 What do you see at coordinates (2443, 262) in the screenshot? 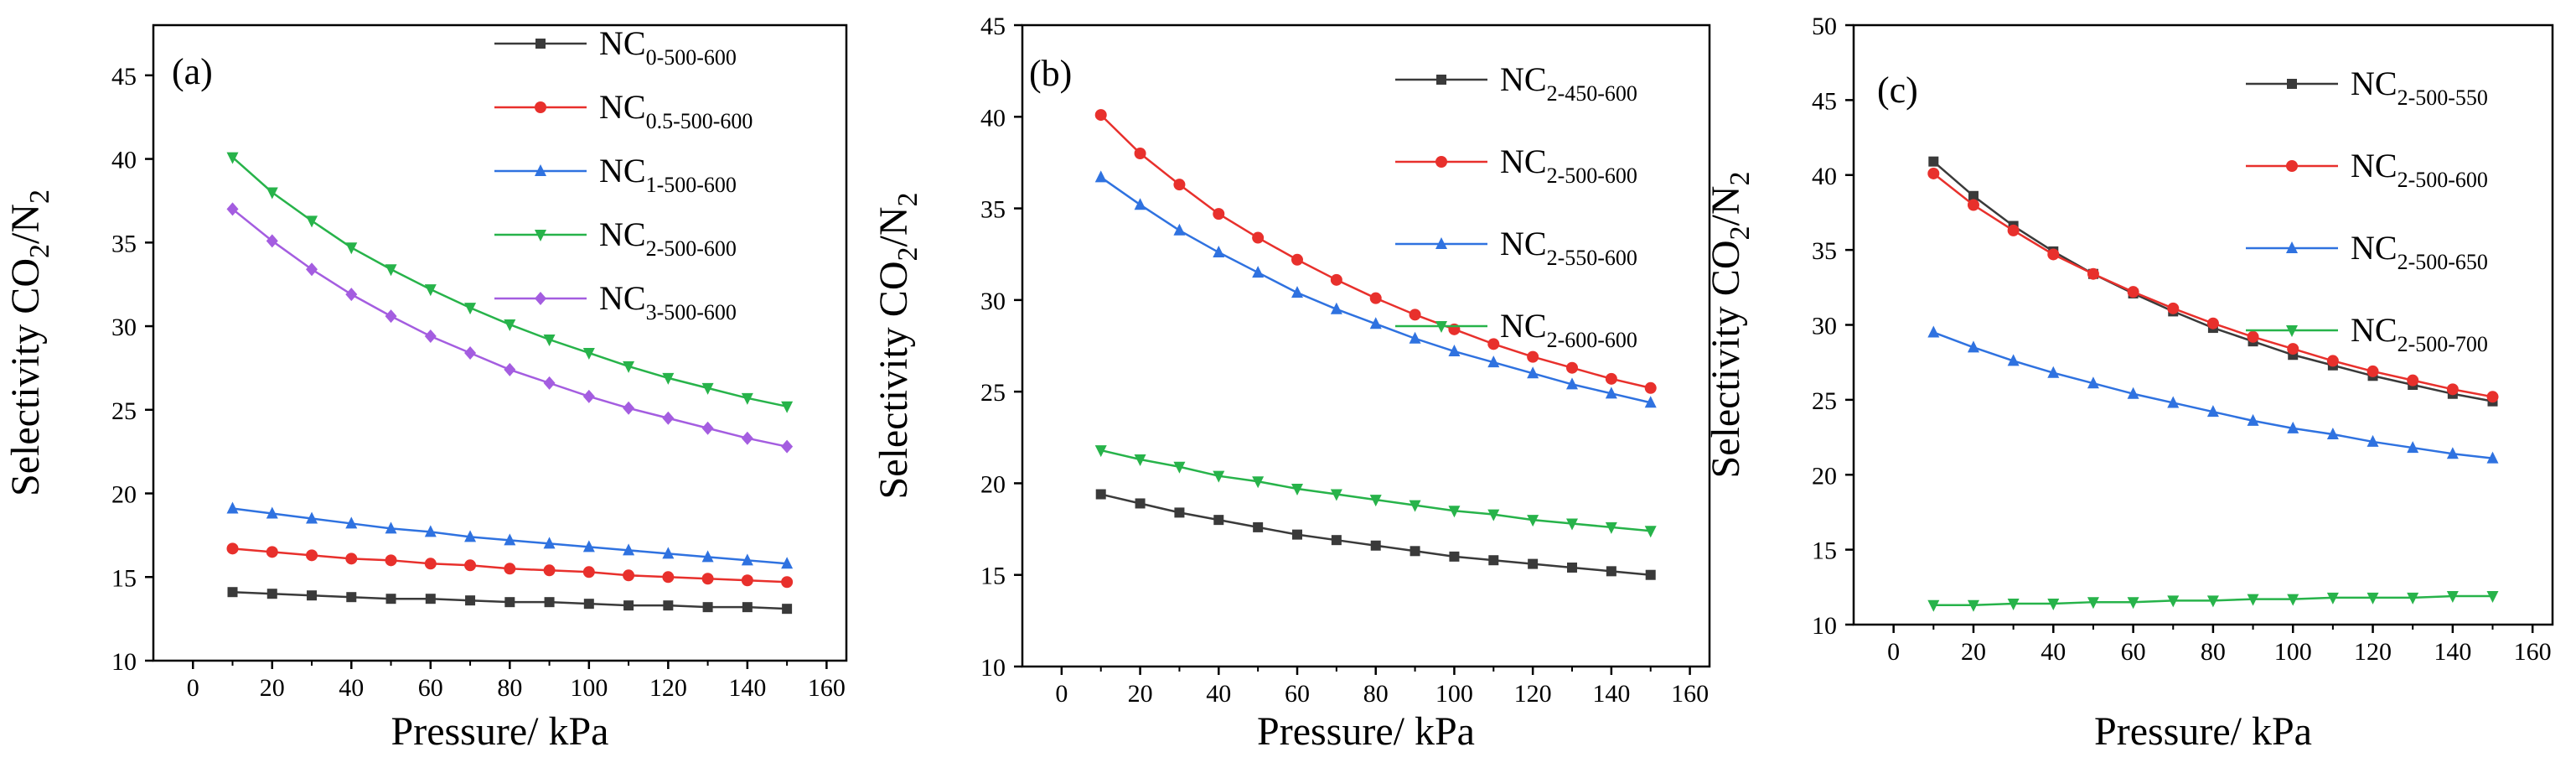
I see `legend-label-sub: 2-500-650` at bounding box center [2443, 262].